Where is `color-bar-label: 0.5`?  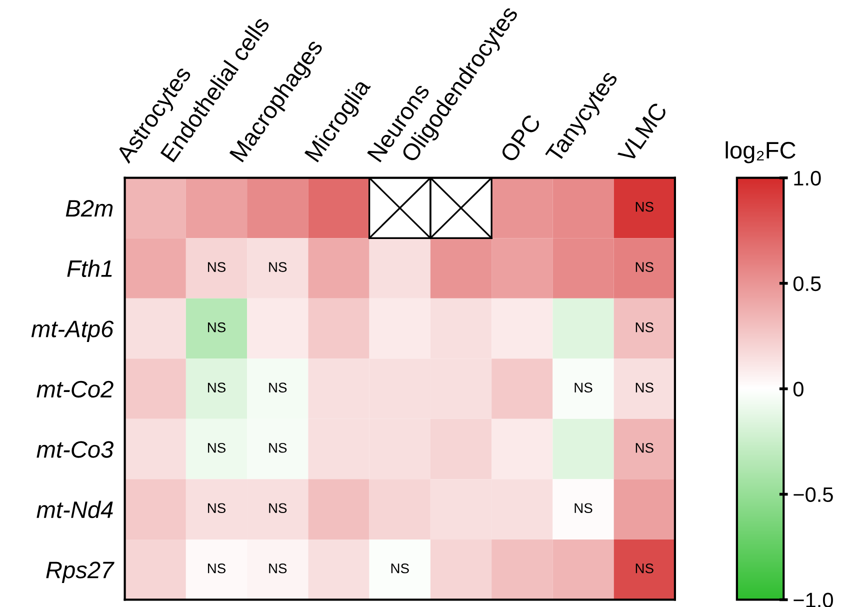
color-bar-label: 0.5 is located at coordinates (807, 284).